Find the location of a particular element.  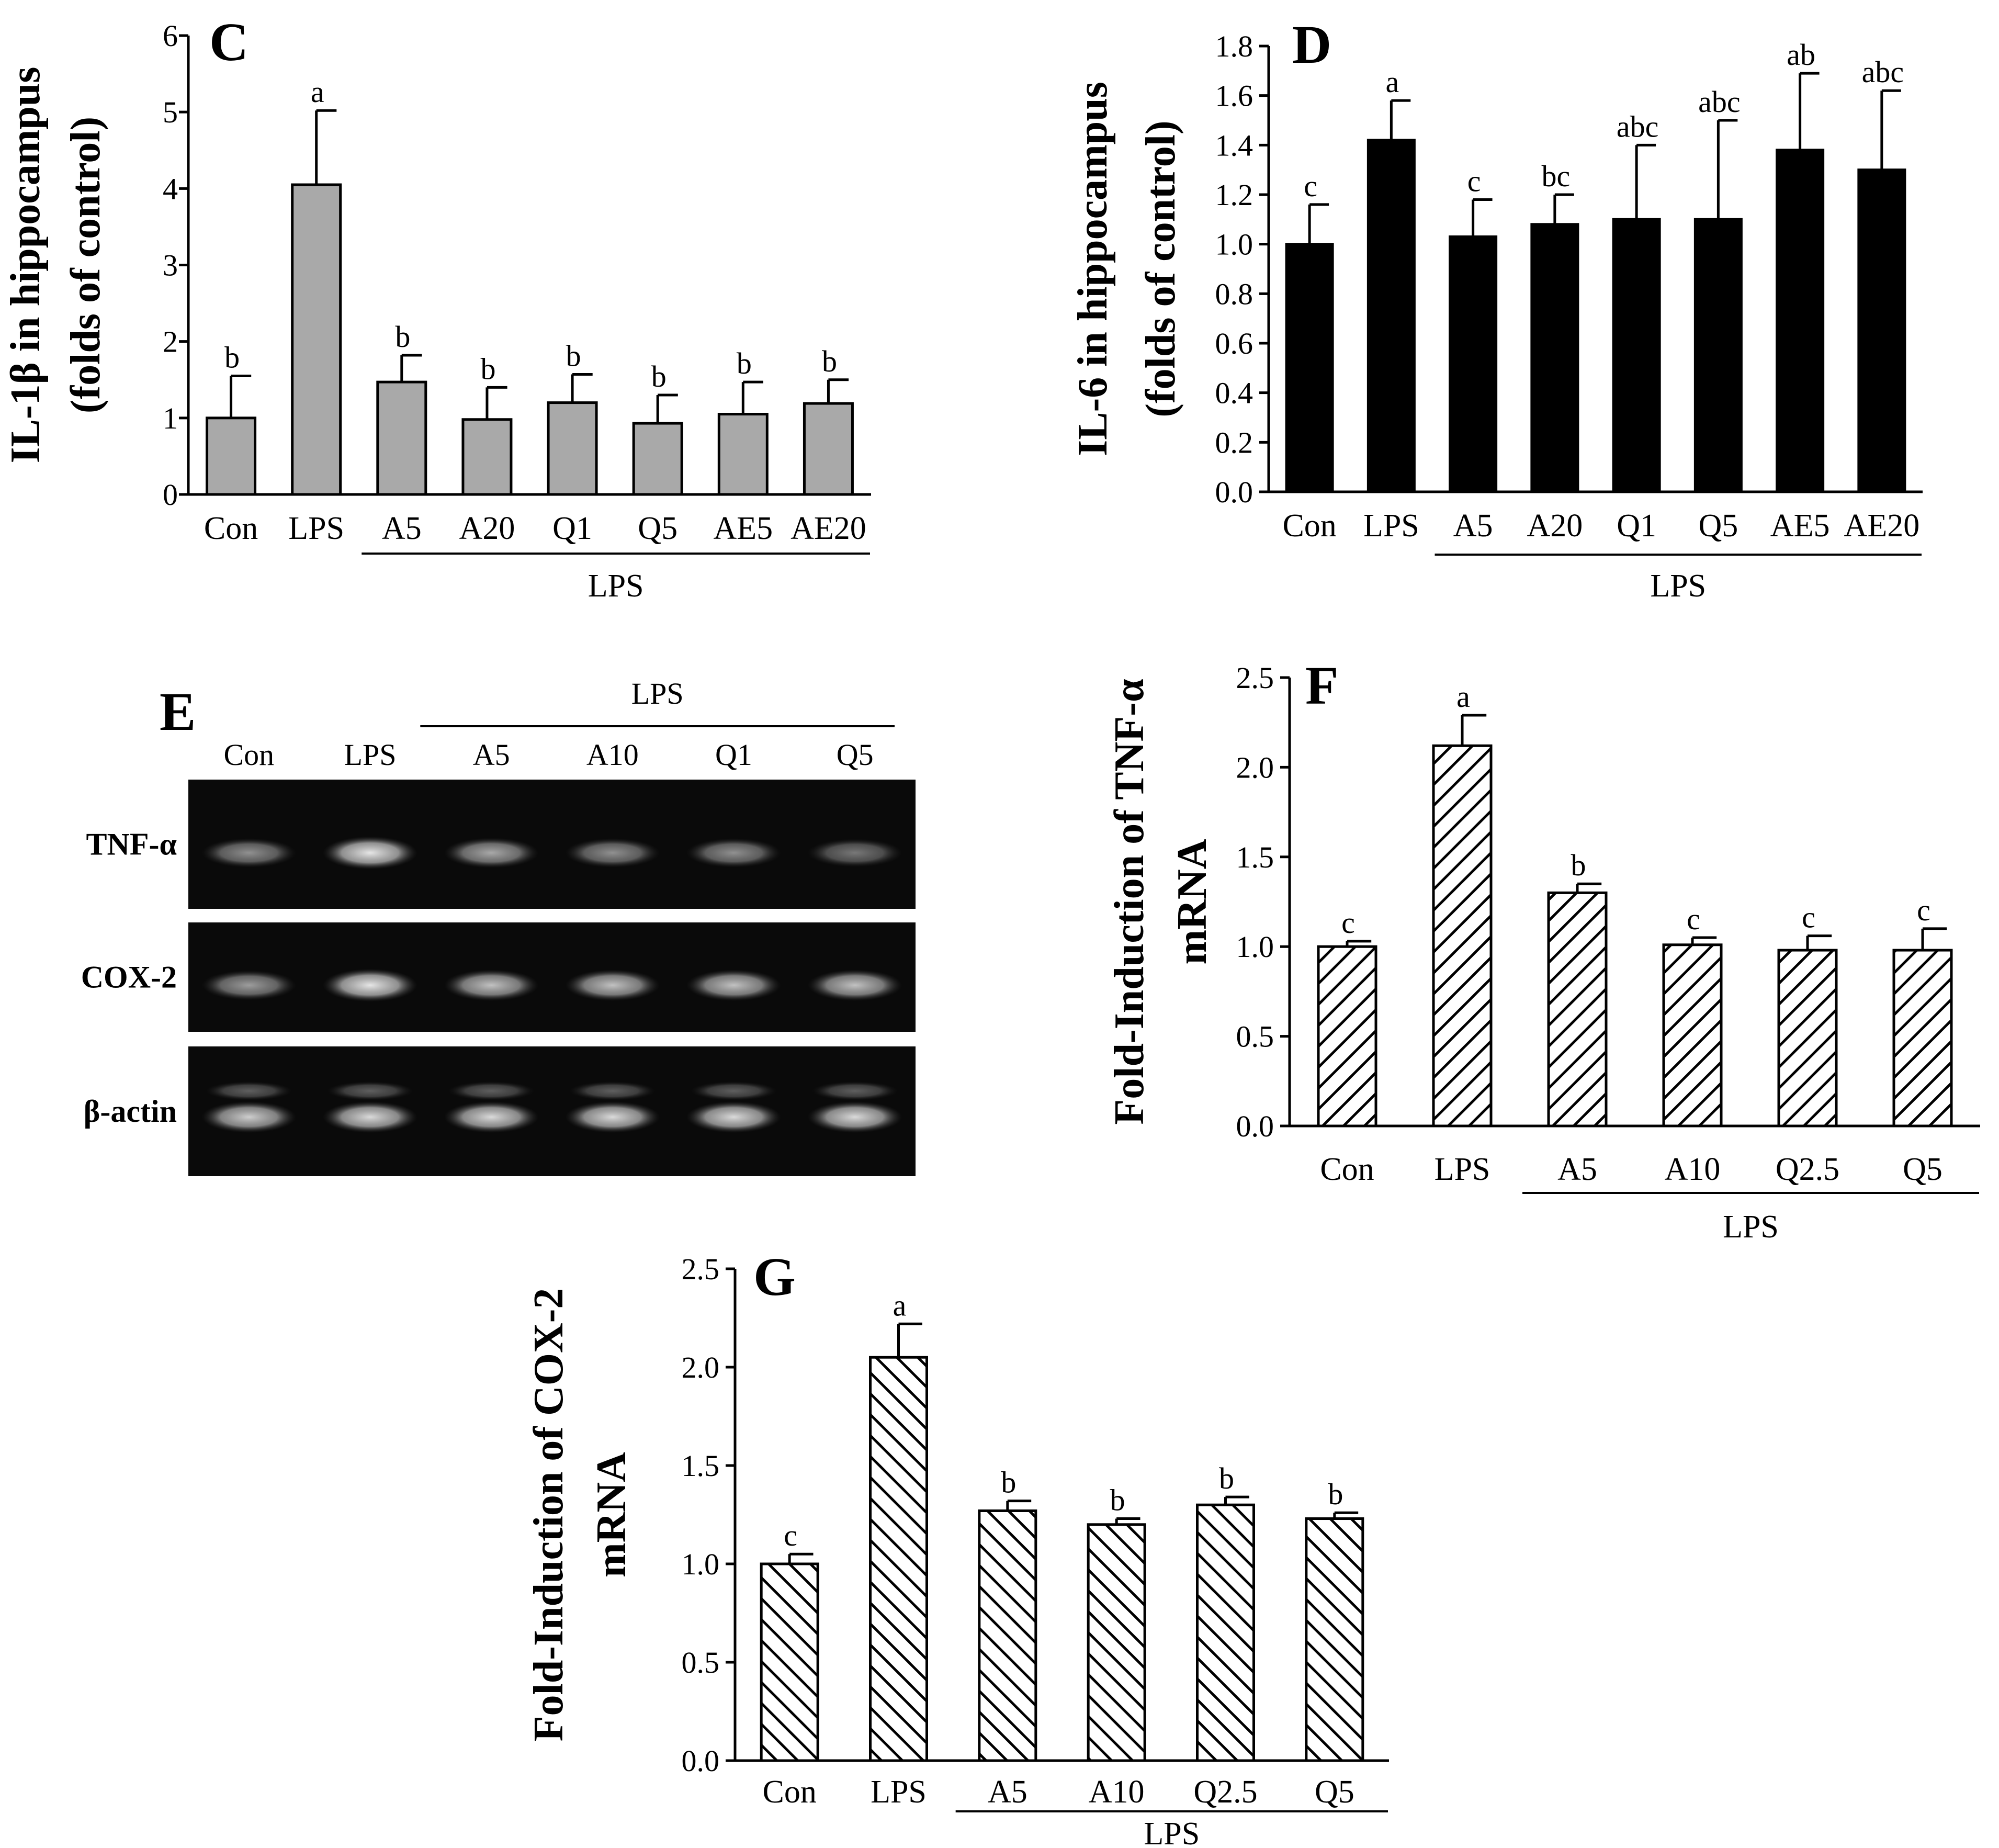

y-axis-title: IL-6 in hippocampus is located at coordinates (1093, 269).